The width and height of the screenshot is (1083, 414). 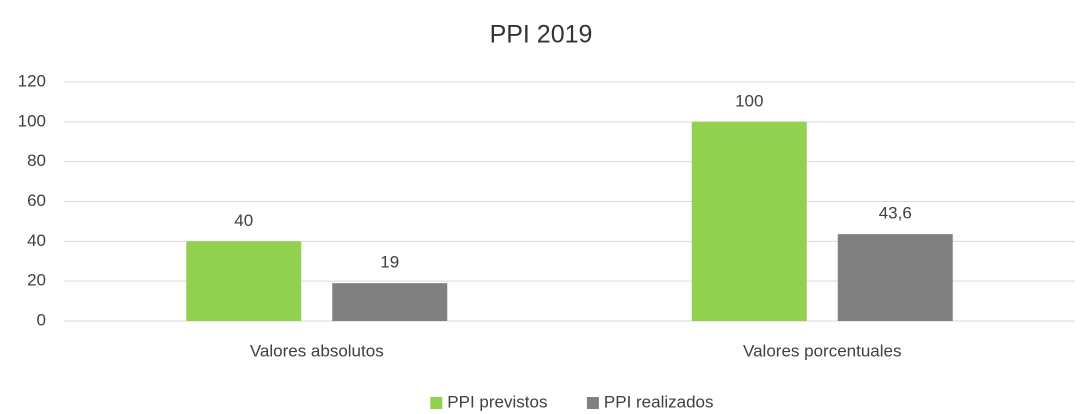 What do you see at coordinates (749, 100) in the screenshot?
I see `data-label: 100` at bounding box center [749, 100].